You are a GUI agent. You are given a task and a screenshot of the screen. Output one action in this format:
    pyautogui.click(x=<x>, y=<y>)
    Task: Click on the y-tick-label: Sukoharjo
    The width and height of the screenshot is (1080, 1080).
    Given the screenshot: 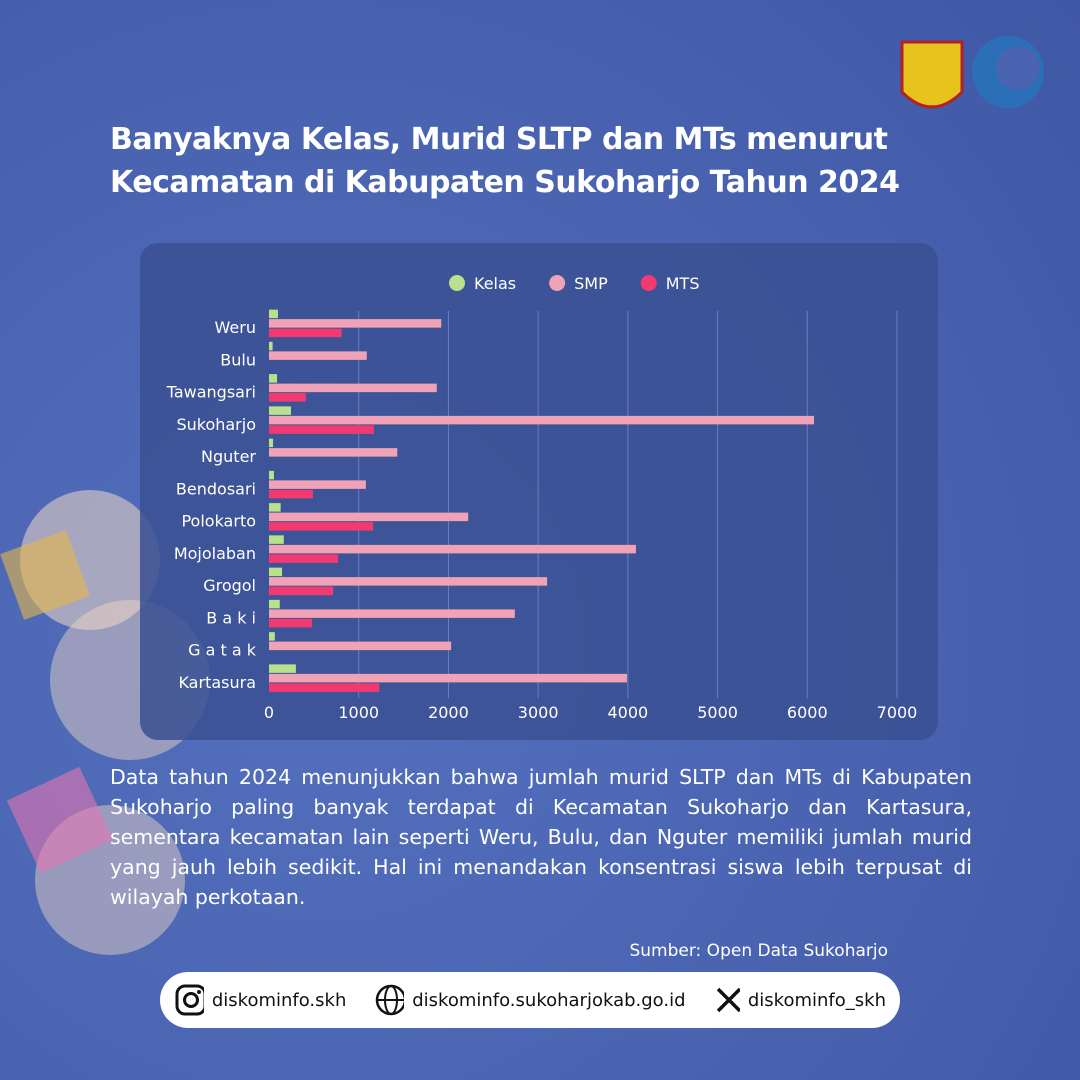 What is the action you would take?
    pyautogui.click(x=216, y=424)
    